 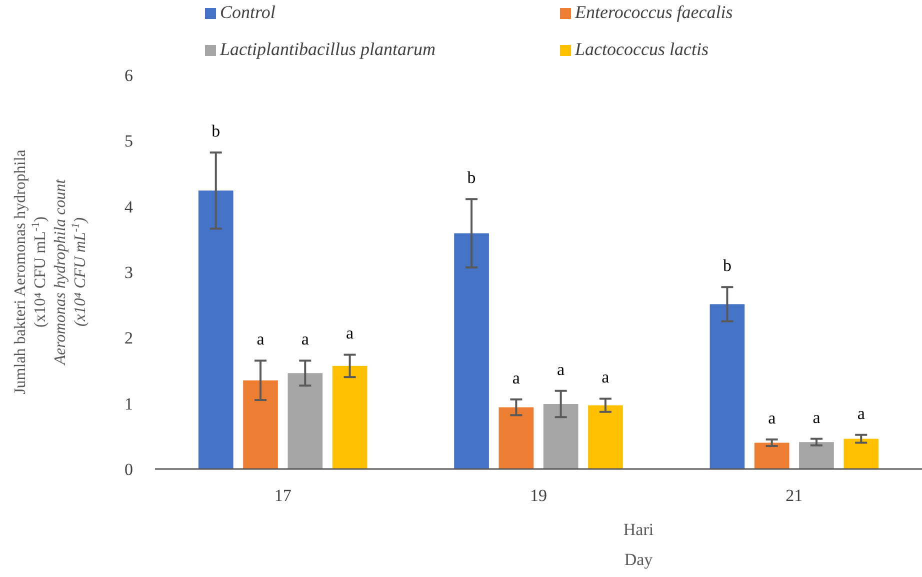 I want to click on x-axis-title: Hari Day, so click(x=638, y=544).